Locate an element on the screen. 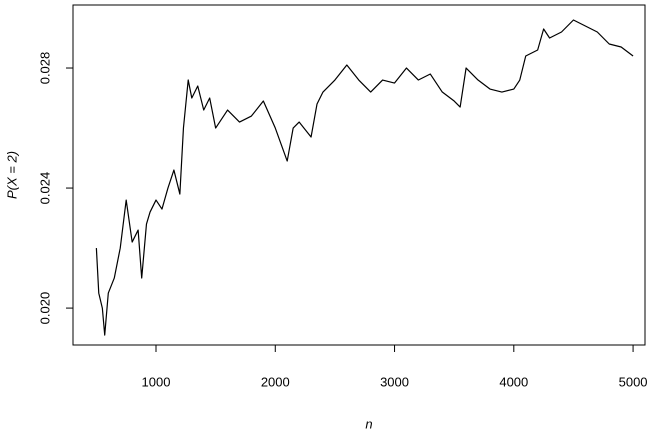 The width and height of the screenshot is (650, 443). x-tick-label: 1000 is located at coordinates (156, 381).